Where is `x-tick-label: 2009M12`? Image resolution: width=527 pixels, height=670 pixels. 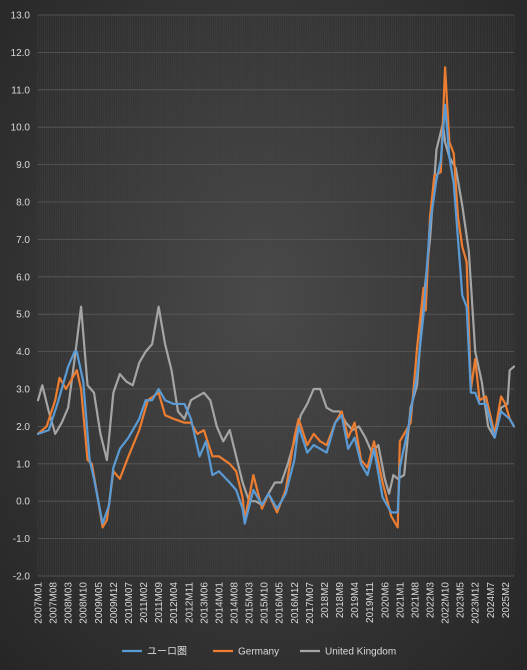
x-tick-label: 2009M12 is located at coordinates (114, 603).